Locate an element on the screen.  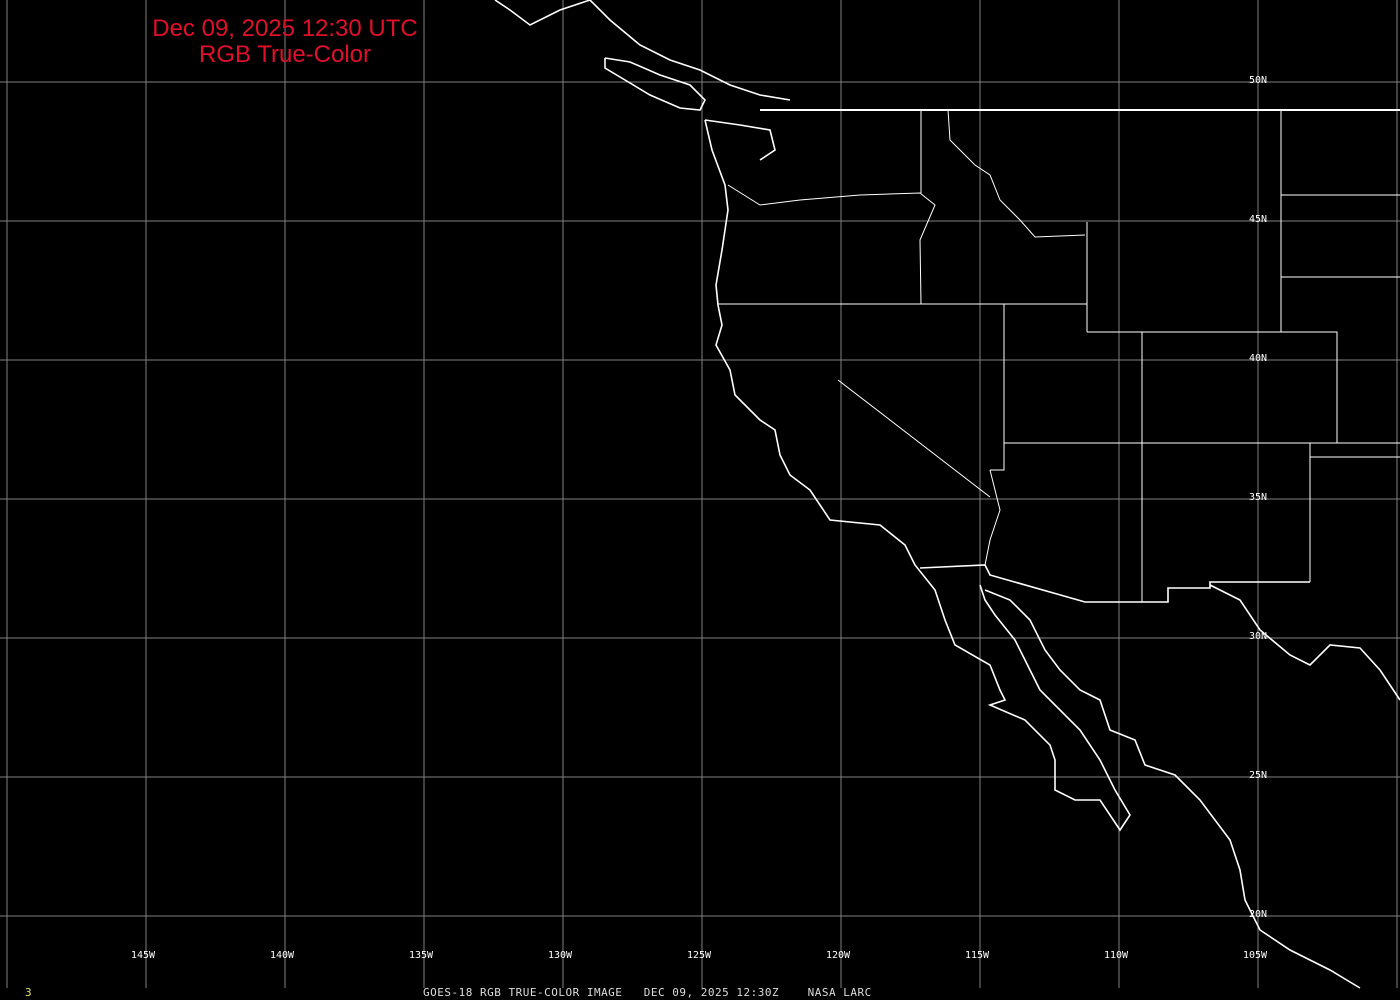
lon-label: 130W is located at coordinates (560, 955).